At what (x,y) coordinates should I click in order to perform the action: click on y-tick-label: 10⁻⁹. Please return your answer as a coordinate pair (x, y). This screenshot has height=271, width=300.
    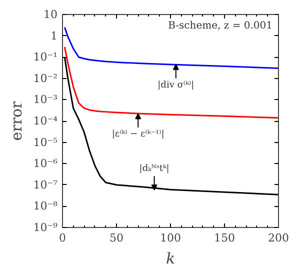
    Looking at the image, I should click on (45, 227).